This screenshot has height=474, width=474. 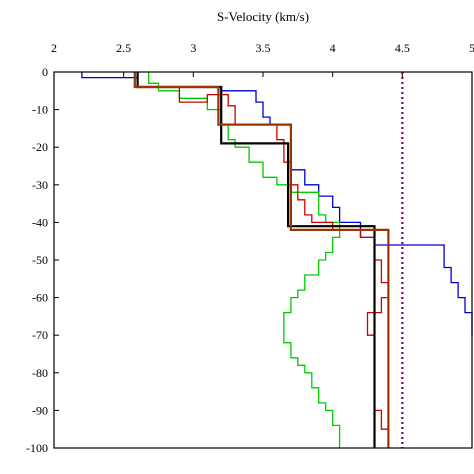 I want to click on x-axis-title: S-Velocity (km/s), so click(x=263, y=16).